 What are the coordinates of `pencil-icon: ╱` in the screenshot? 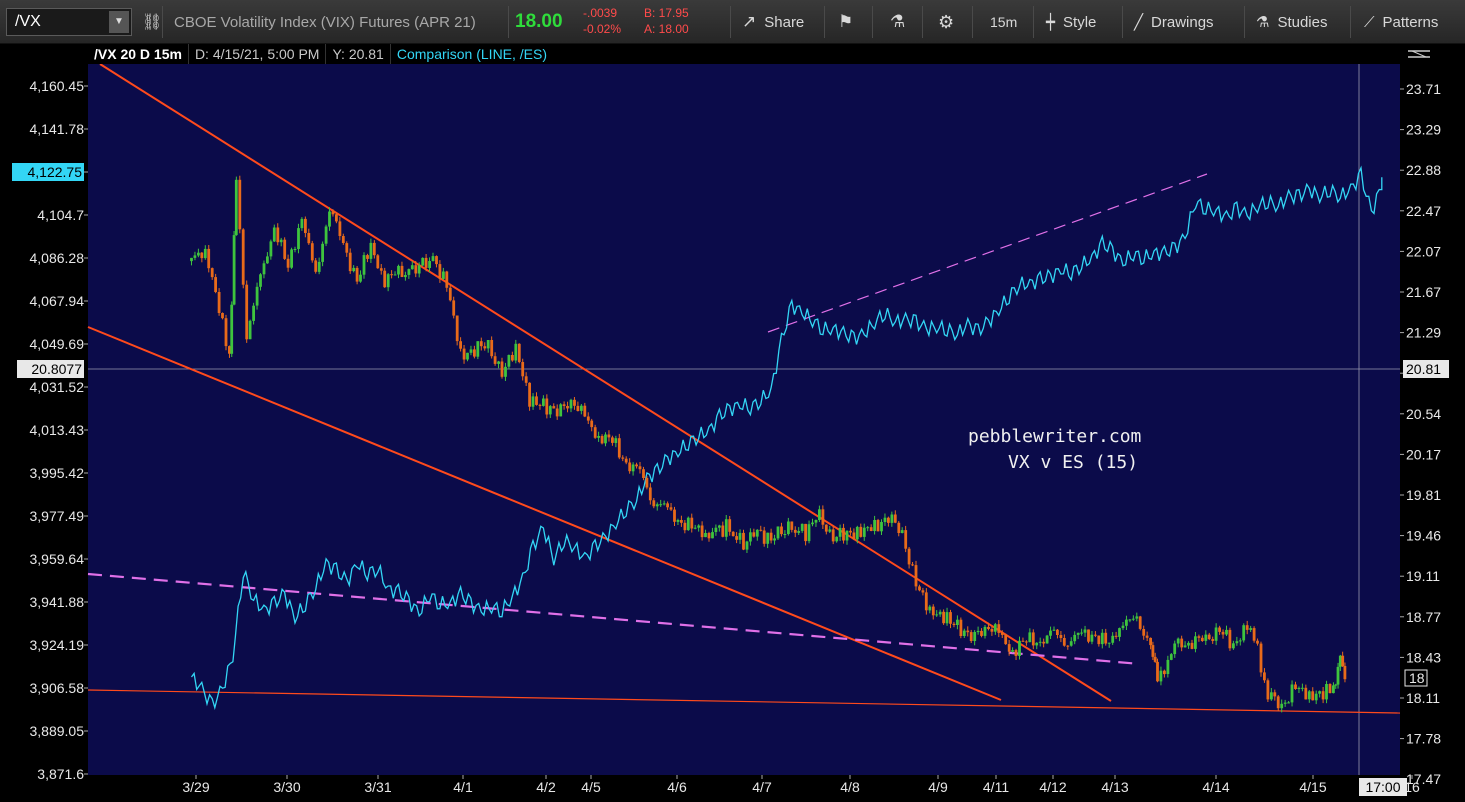 It's located at (1139, 22).